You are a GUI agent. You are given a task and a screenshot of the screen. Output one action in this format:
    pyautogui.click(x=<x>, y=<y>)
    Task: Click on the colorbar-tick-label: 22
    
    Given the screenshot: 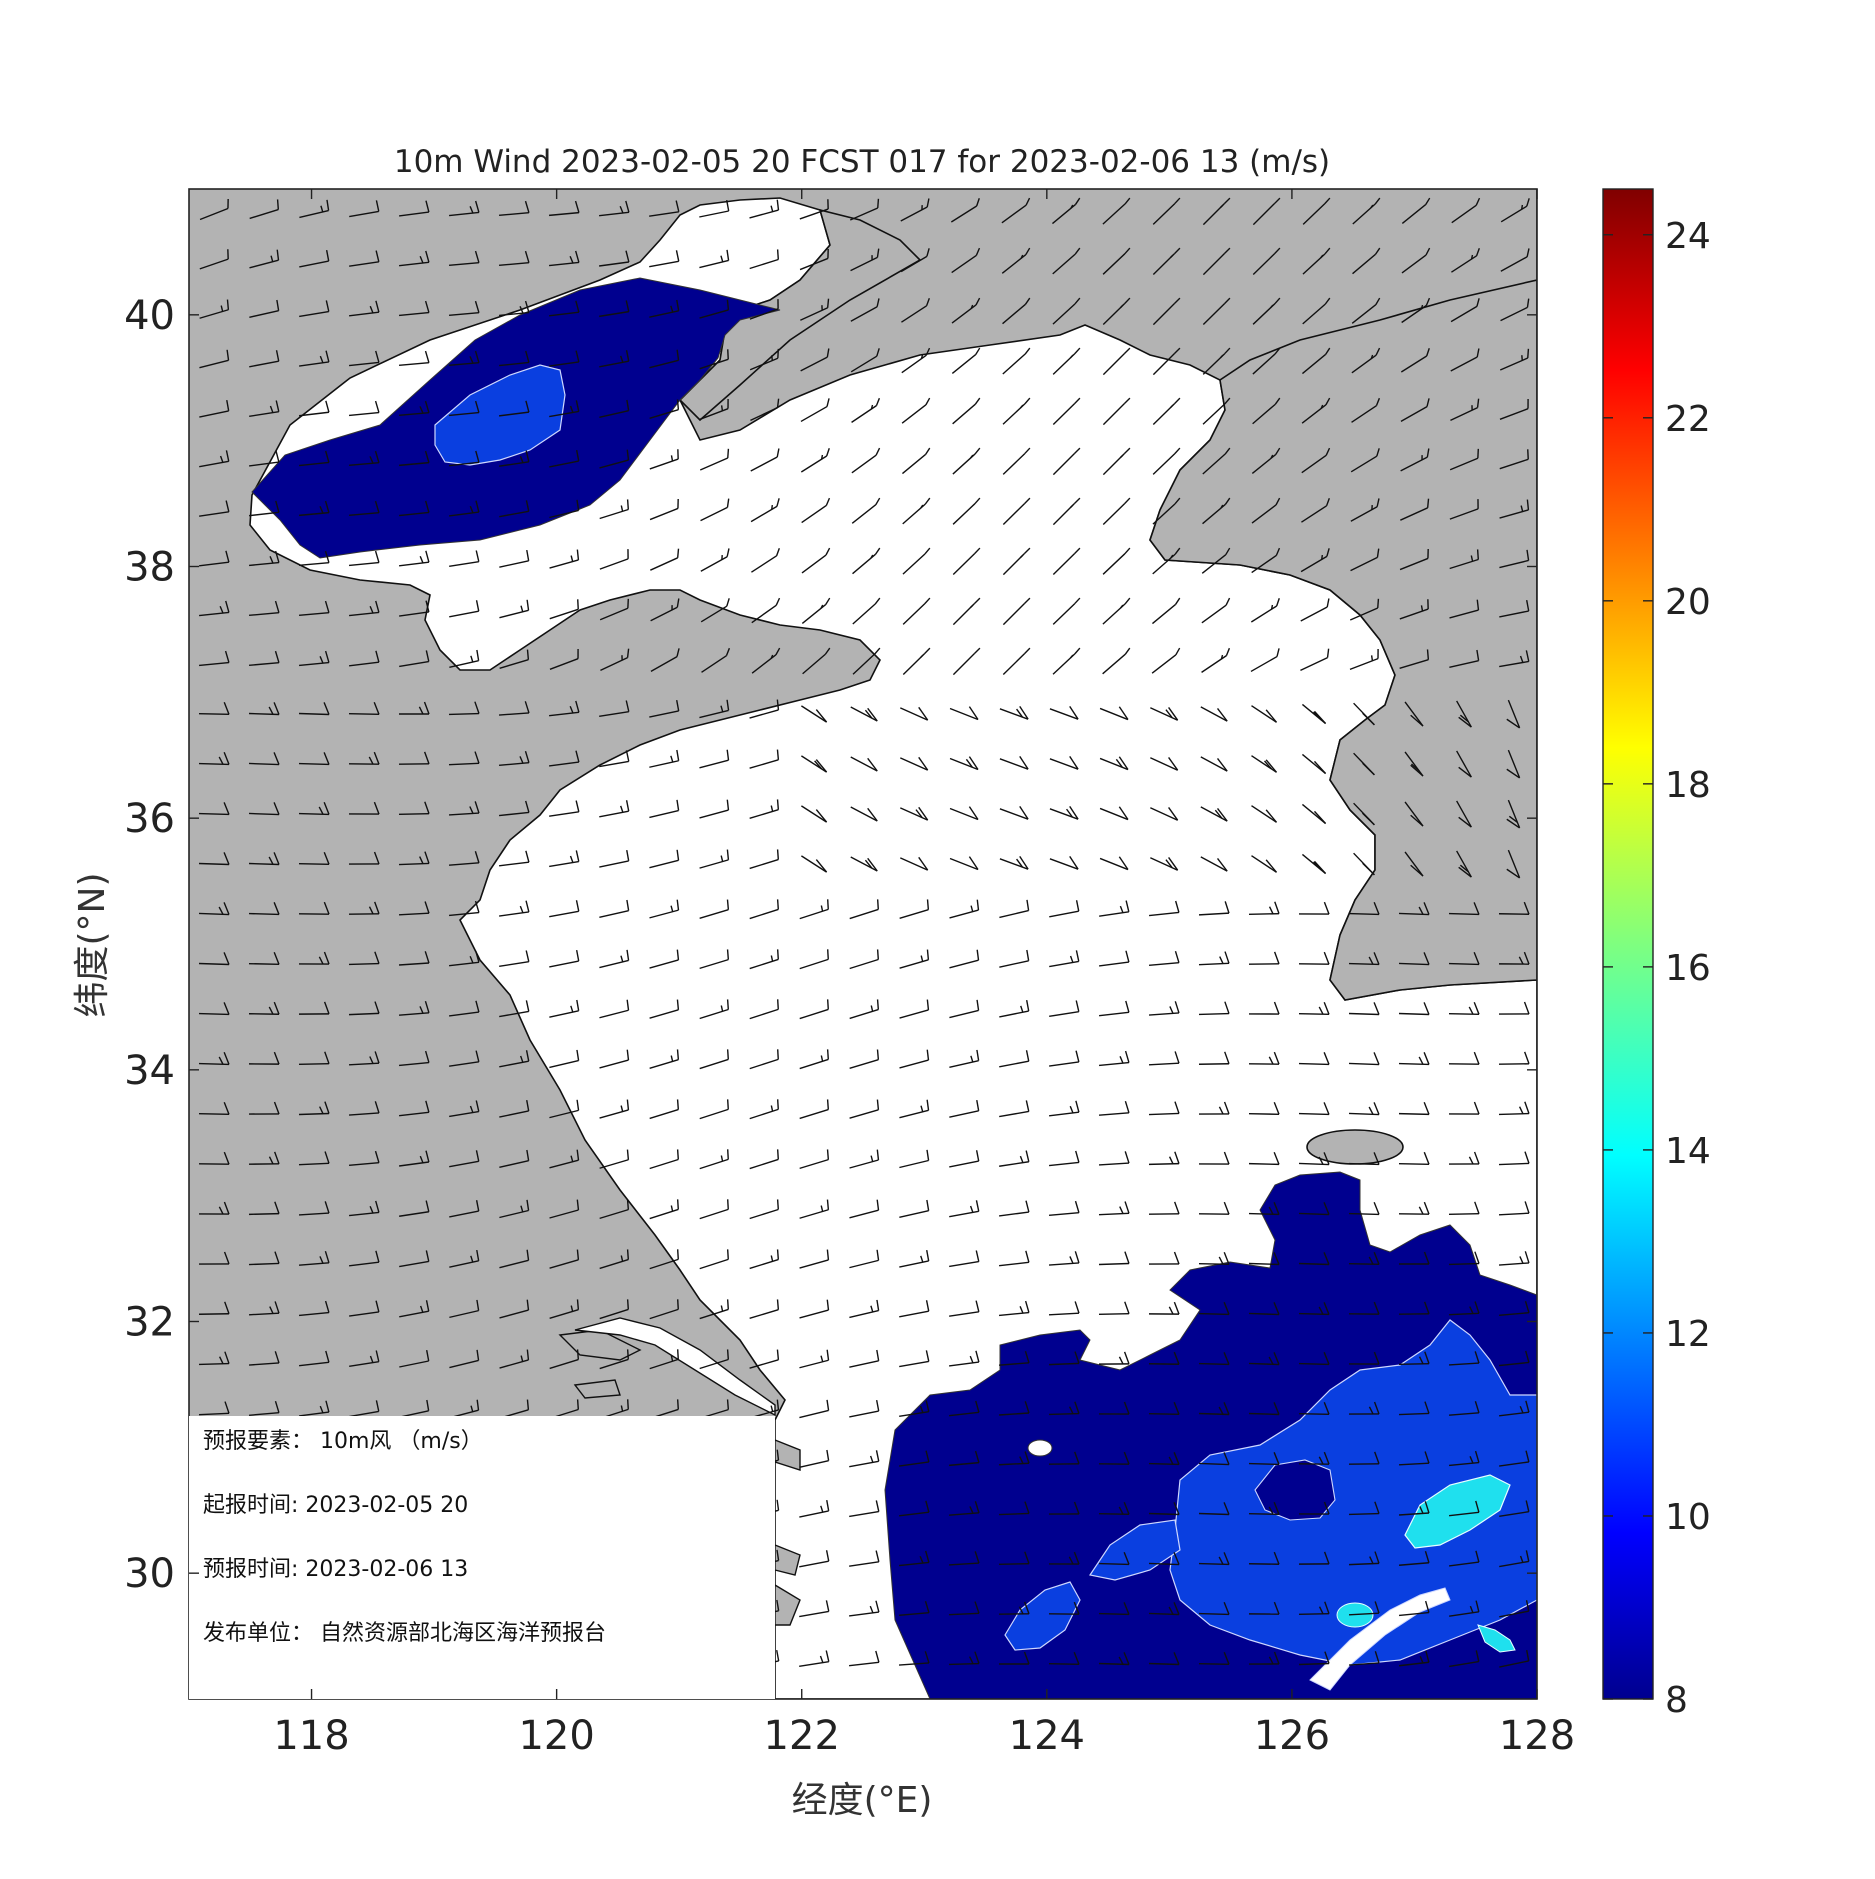 What is the action you would take?
    pyautogui.click(x=1688, y=419)
    